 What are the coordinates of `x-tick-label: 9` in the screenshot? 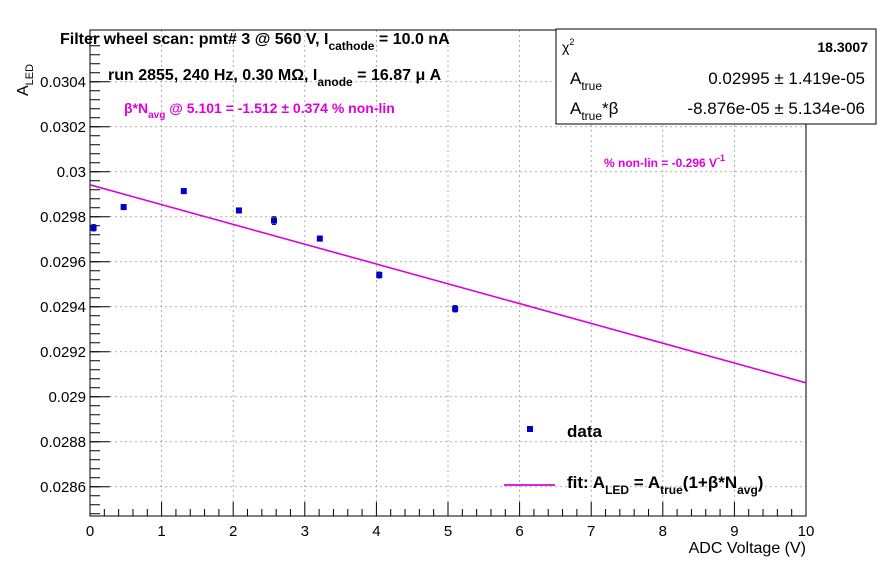 It's located at (734, 531).